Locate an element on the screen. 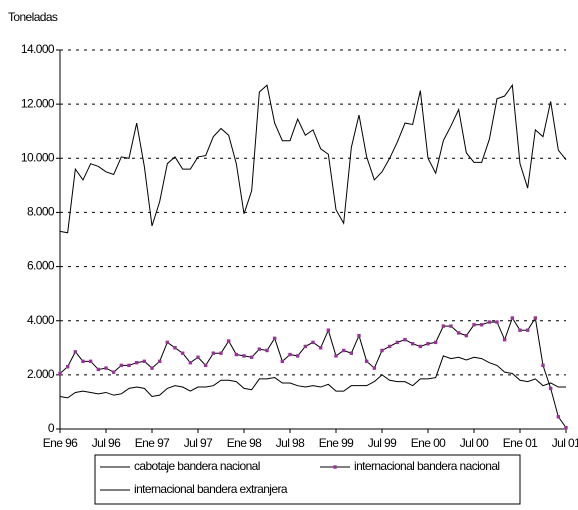  y-tick-label: 2.000 is located at coordinates (41, 374).